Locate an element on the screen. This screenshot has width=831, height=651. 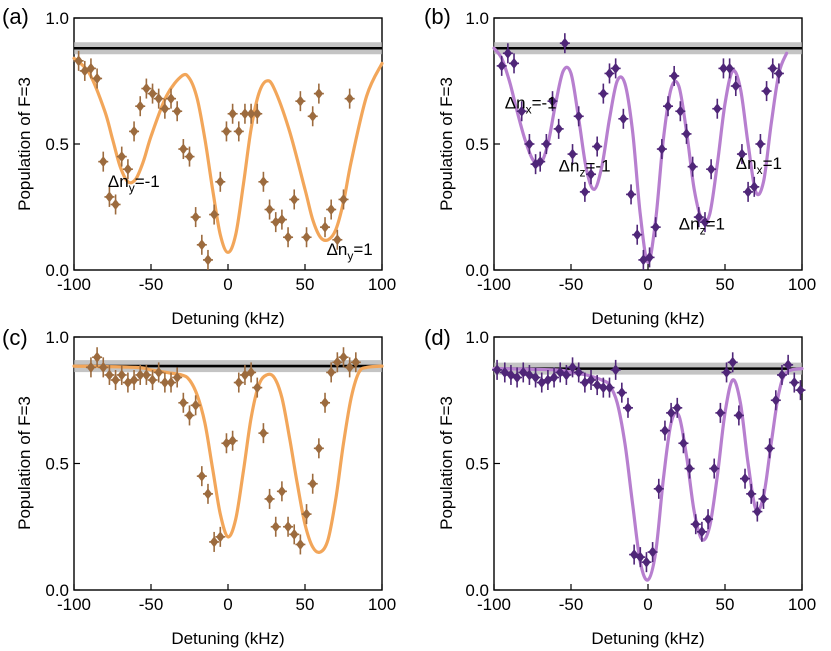
panel-c-x-tick-label: 100 is located at coordinates (382, 604).